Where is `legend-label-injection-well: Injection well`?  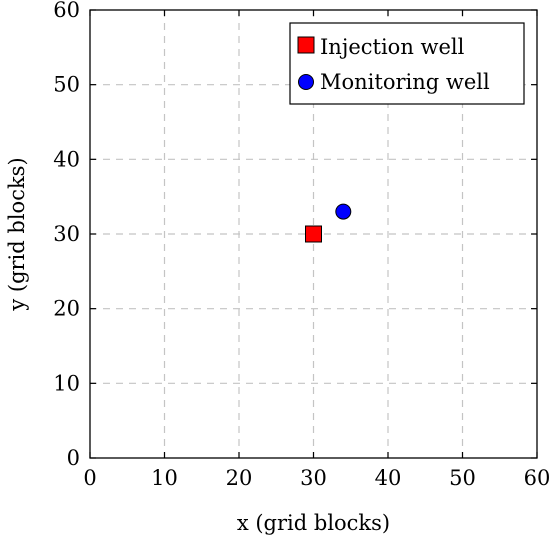
legend-label-injection-well: Injection well is located at coordinates (392, 47).